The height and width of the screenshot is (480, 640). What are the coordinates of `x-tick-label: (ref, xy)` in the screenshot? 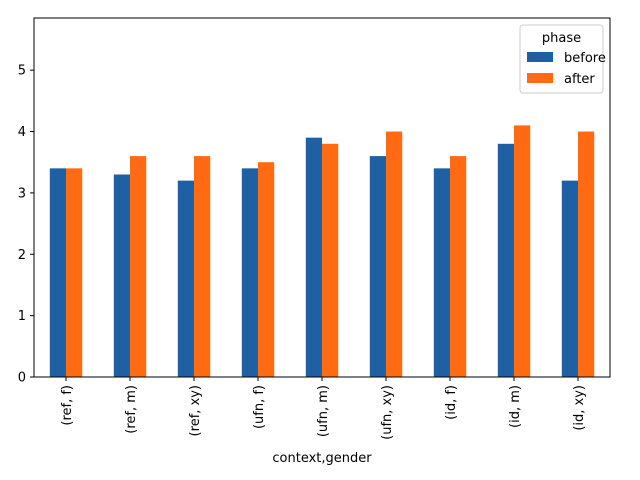 It's located at (195, 410).